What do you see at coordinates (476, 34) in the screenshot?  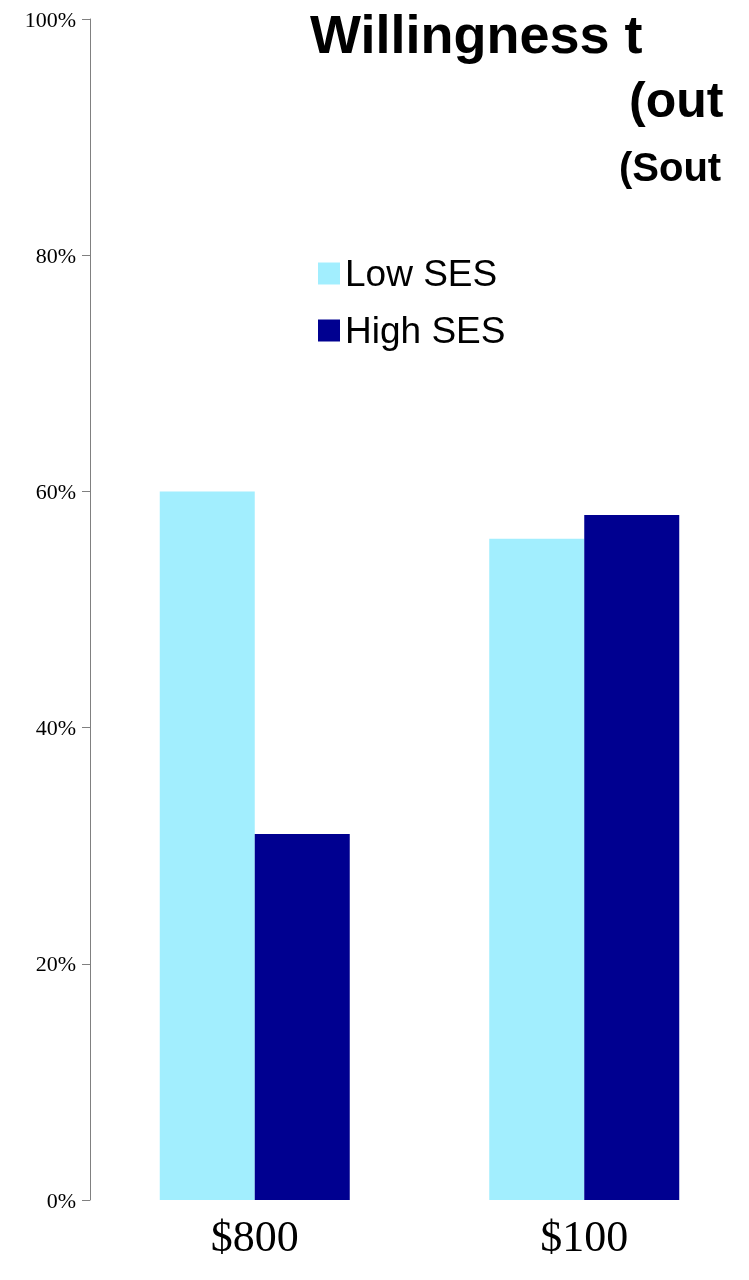 I see `chart-title: Willingness t` at bounding box center [476, 34].